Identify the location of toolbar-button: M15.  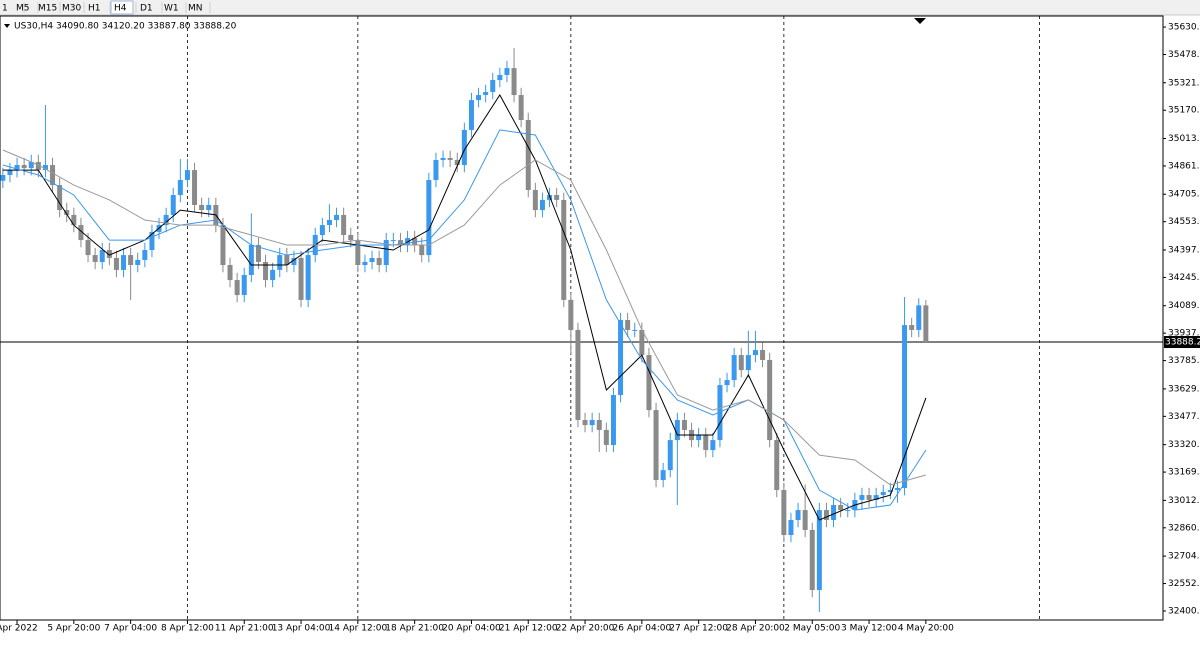
(47, 9).